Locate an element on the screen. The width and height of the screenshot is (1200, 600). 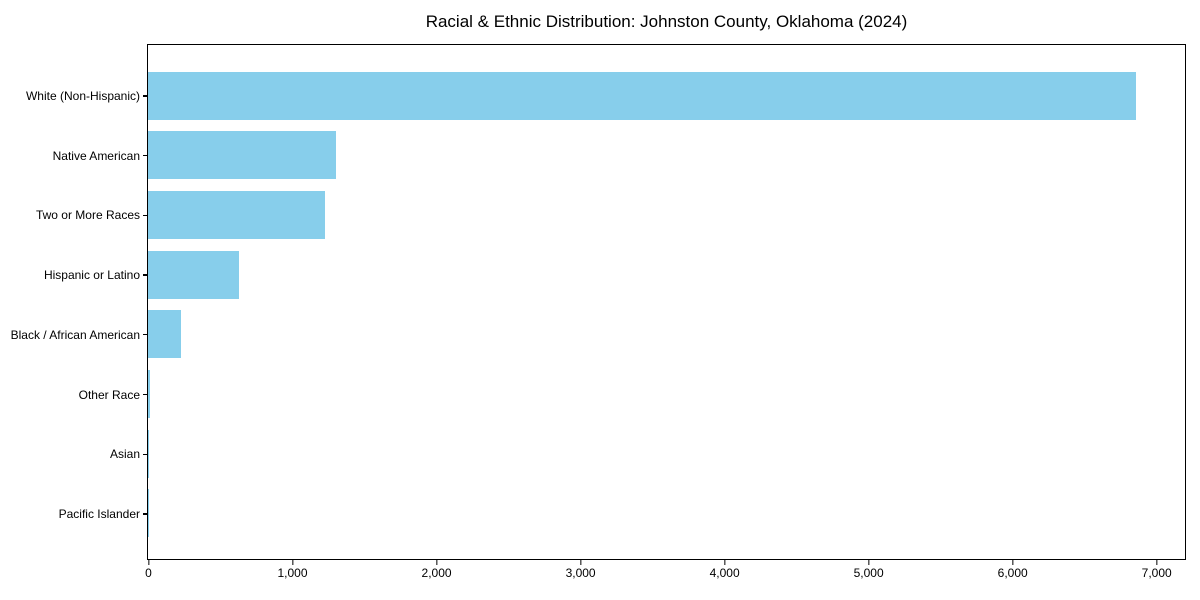
y-tick-label-pacific-islander: Pacific Islander is located at coordinates (99, 513).